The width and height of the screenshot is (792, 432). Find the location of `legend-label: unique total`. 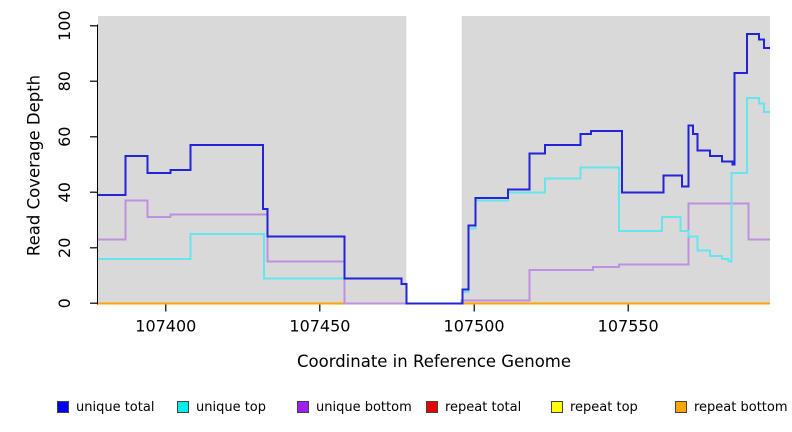

legend-label: unique total is located at coordinates (115, 407).